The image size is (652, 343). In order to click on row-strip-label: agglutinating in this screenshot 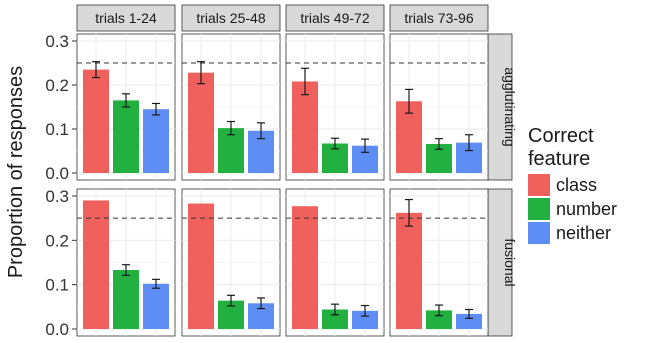, I will do `click(510, 106)`.